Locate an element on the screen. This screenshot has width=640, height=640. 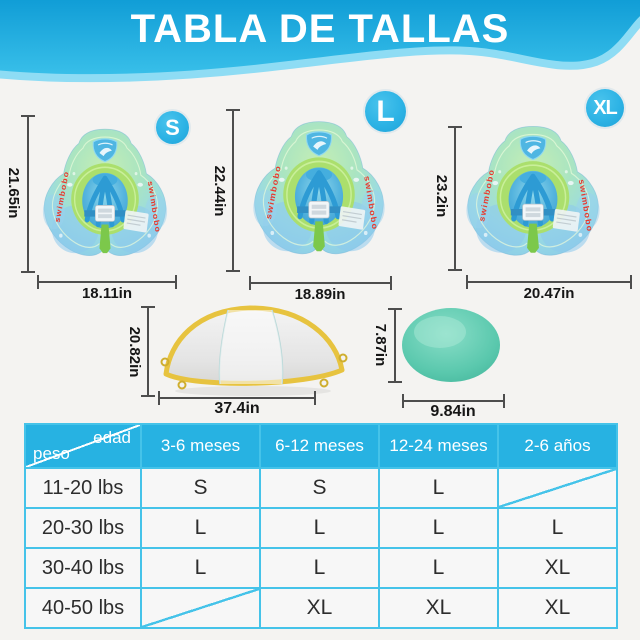
float-xl-image: swimbobo swimbobo is located at coordinates (533, 194).